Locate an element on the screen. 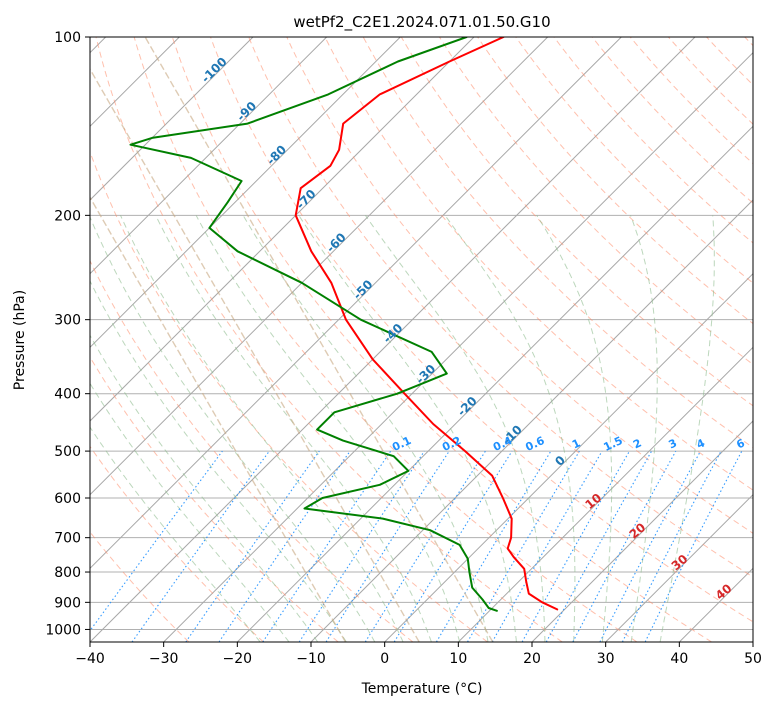  y-tick-label: 1000 is located at coordinates (63, 630).